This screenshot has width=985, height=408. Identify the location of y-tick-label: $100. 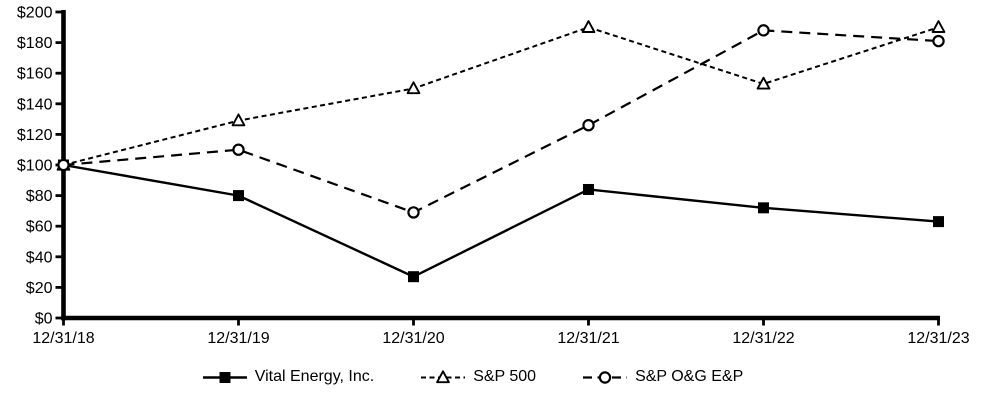
(35, 166).